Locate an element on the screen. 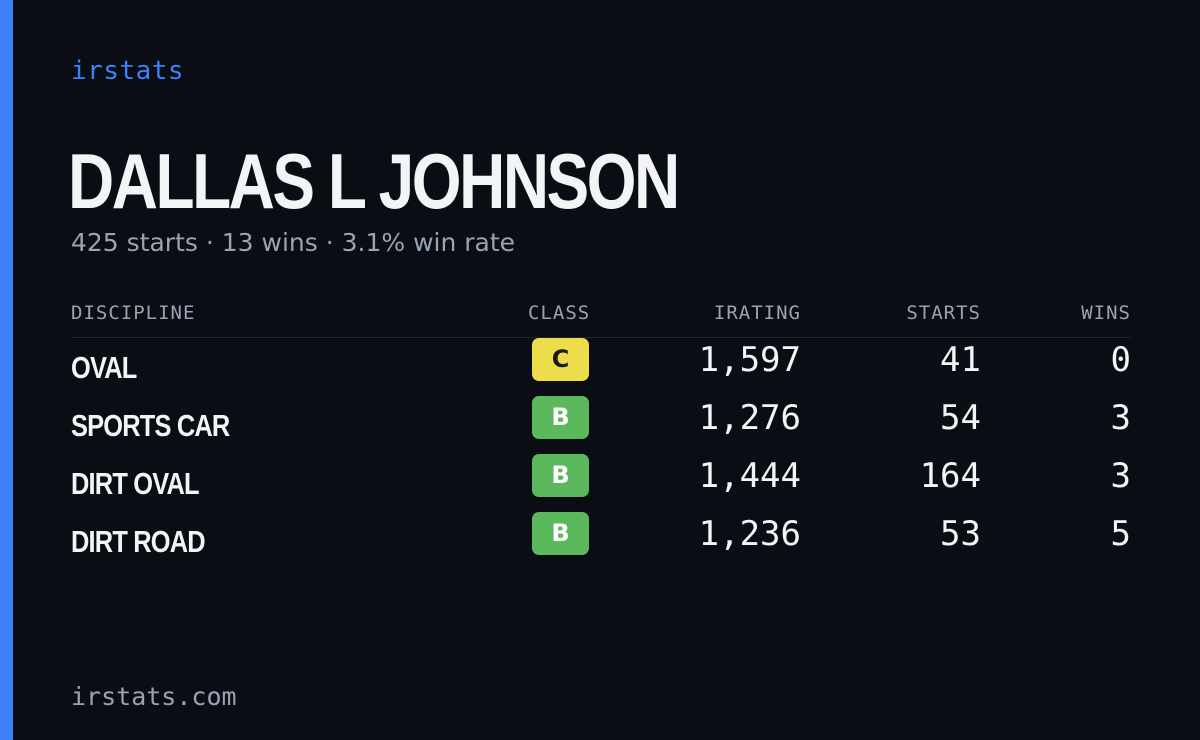 This screenshot has height=740, width=1200. footer-url: irstats.com is located at coordinates (154, 696).